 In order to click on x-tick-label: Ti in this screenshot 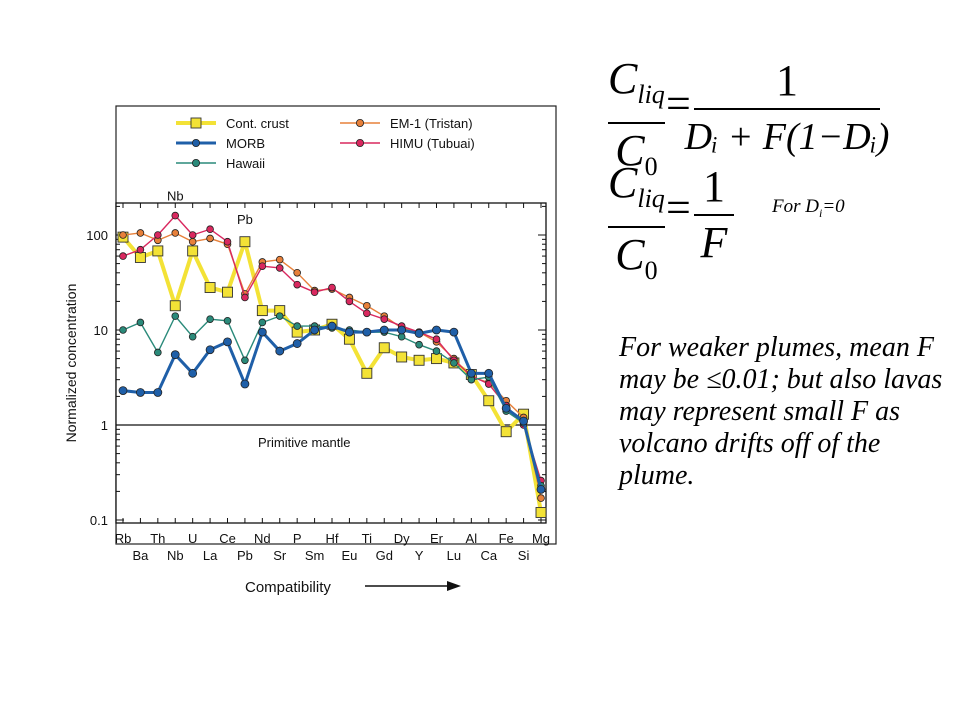, I will do `click(367, 538)`.